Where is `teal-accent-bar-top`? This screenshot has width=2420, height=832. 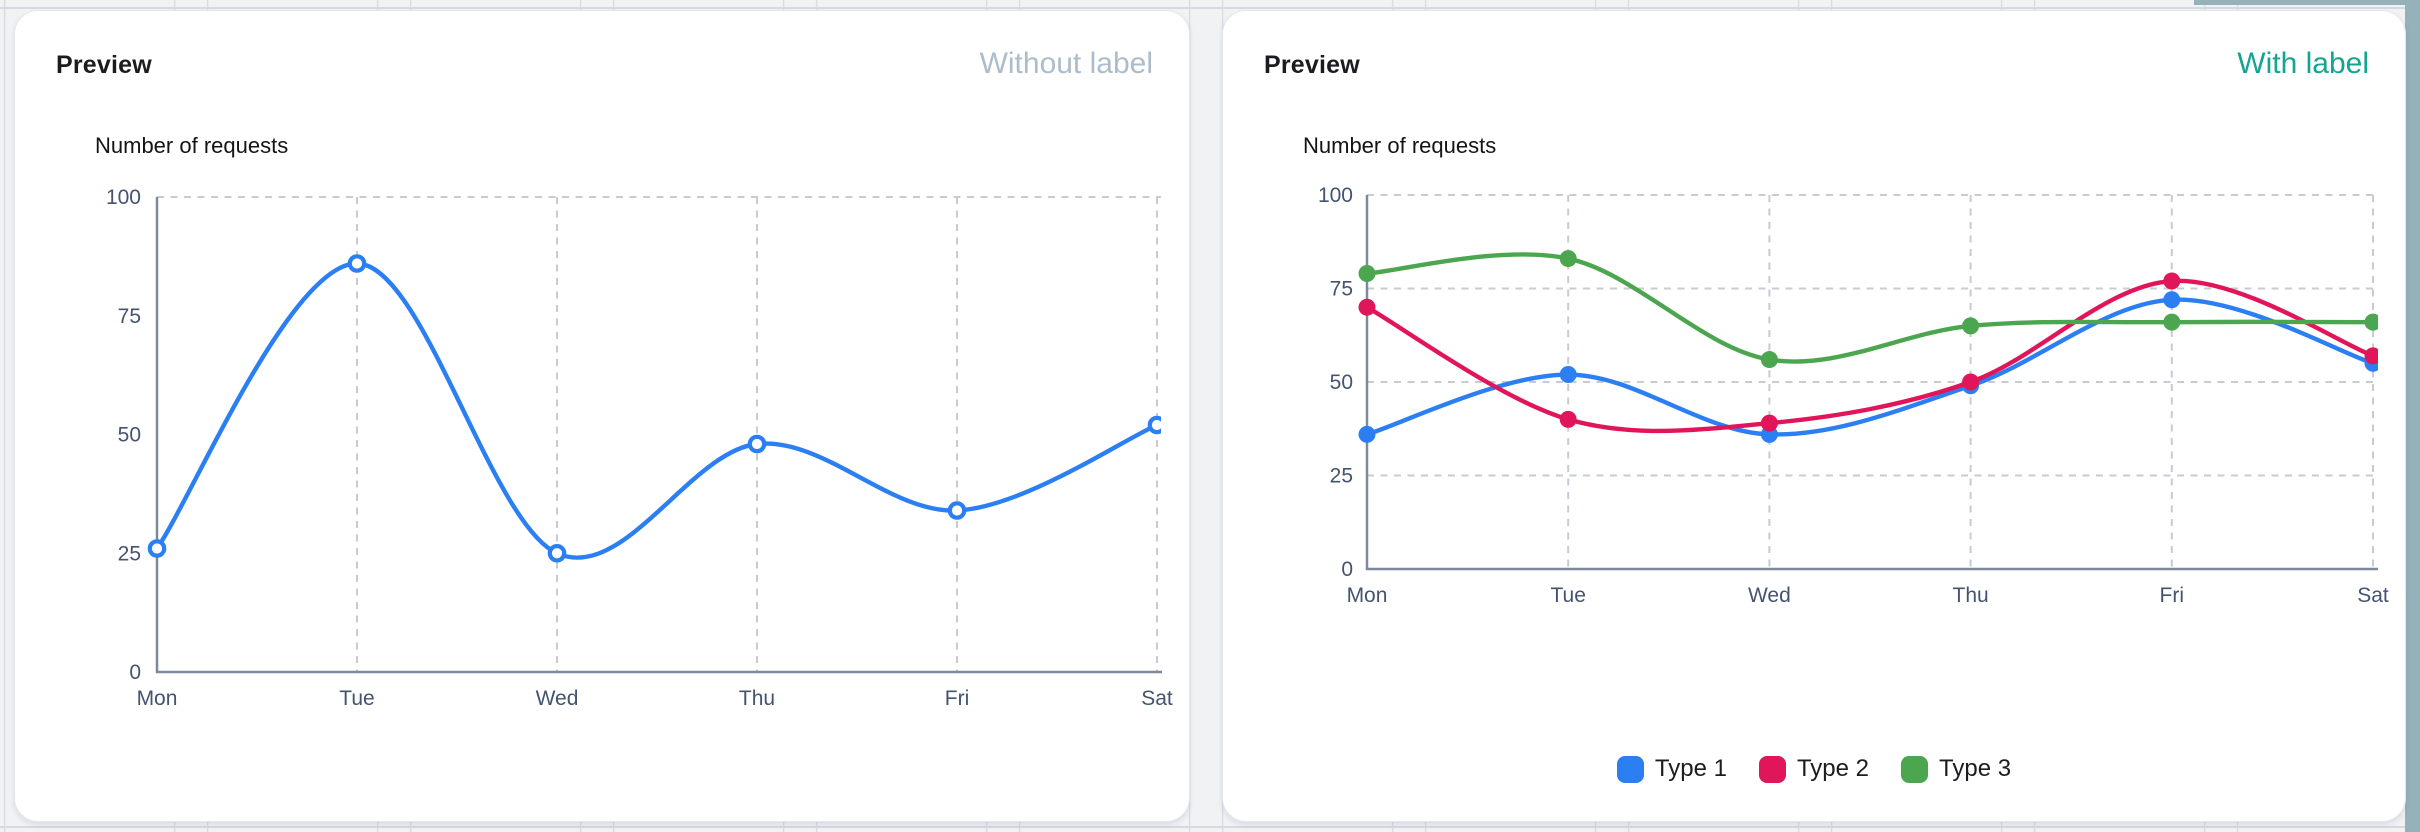 teal-accent-bar-top is located at coordinates (2307, 2).